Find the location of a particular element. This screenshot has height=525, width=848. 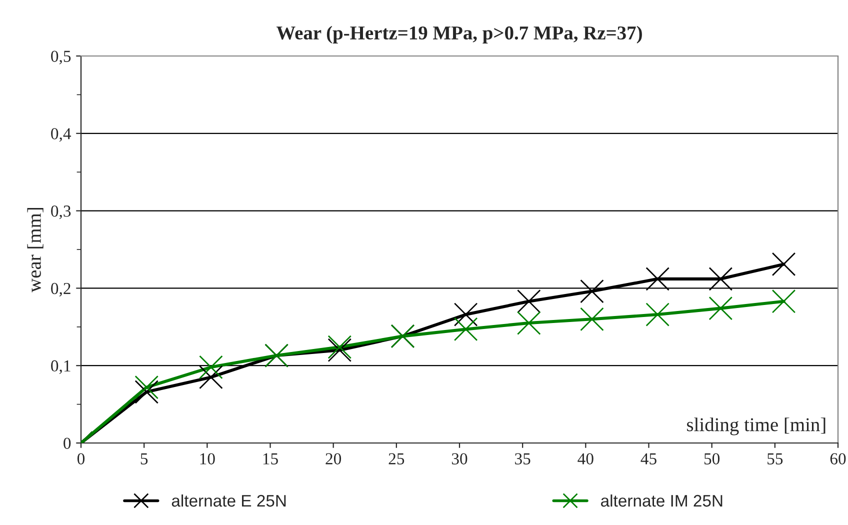

y-tick-label: 0 is located at coordinates (67, 443).